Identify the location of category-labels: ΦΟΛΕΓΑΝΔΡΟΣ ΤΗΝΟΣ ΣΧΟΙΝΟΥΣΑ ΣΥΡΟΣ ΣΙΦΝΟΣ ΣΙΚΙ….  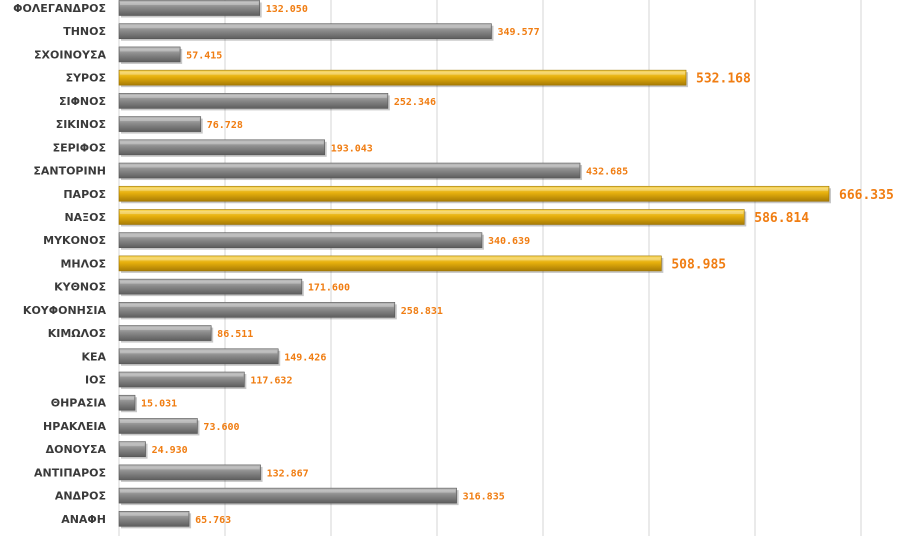
(59, 264).